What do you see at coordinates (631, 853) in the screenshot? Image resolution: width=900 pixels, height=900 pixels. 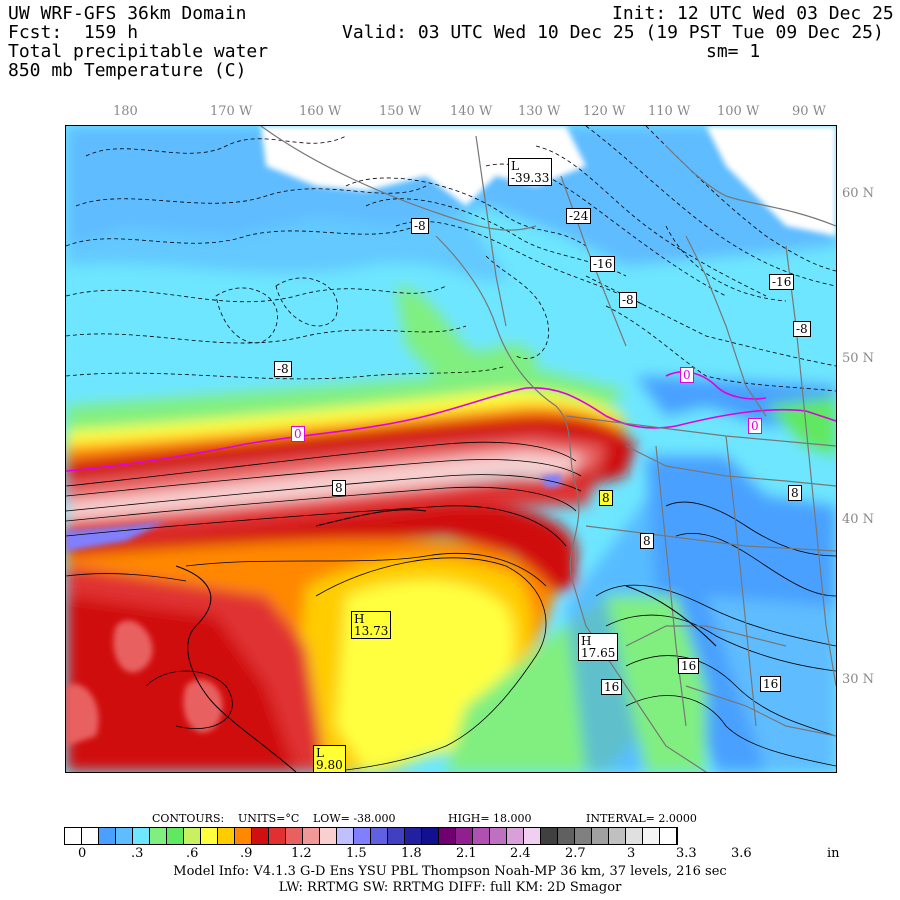 I see `colorbar-tick: 3` at bounding box center [631, 853].